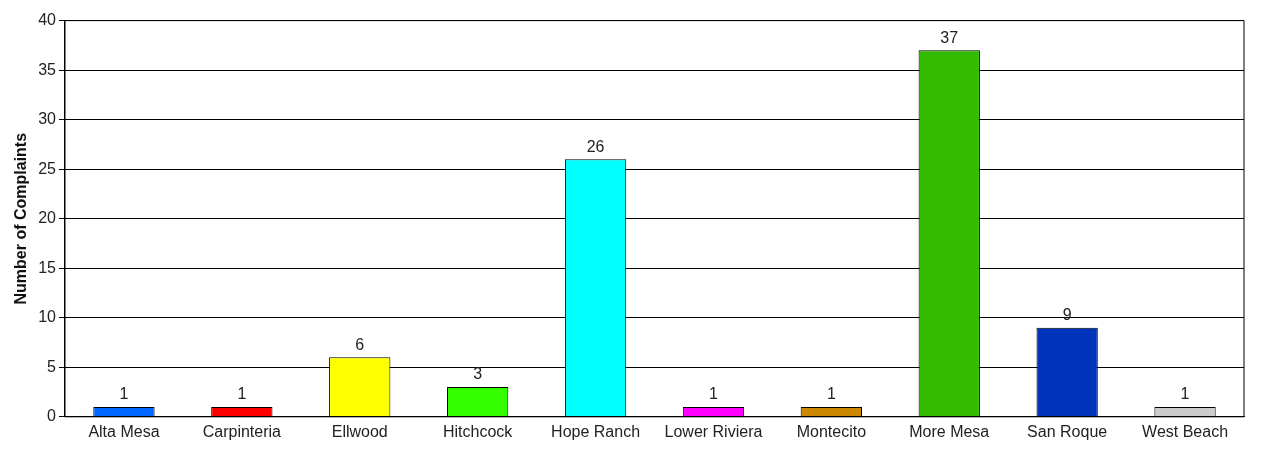 This screenshot has height=458, width=1274. I want to click on y-tick-label: 30, so click(47, 119).